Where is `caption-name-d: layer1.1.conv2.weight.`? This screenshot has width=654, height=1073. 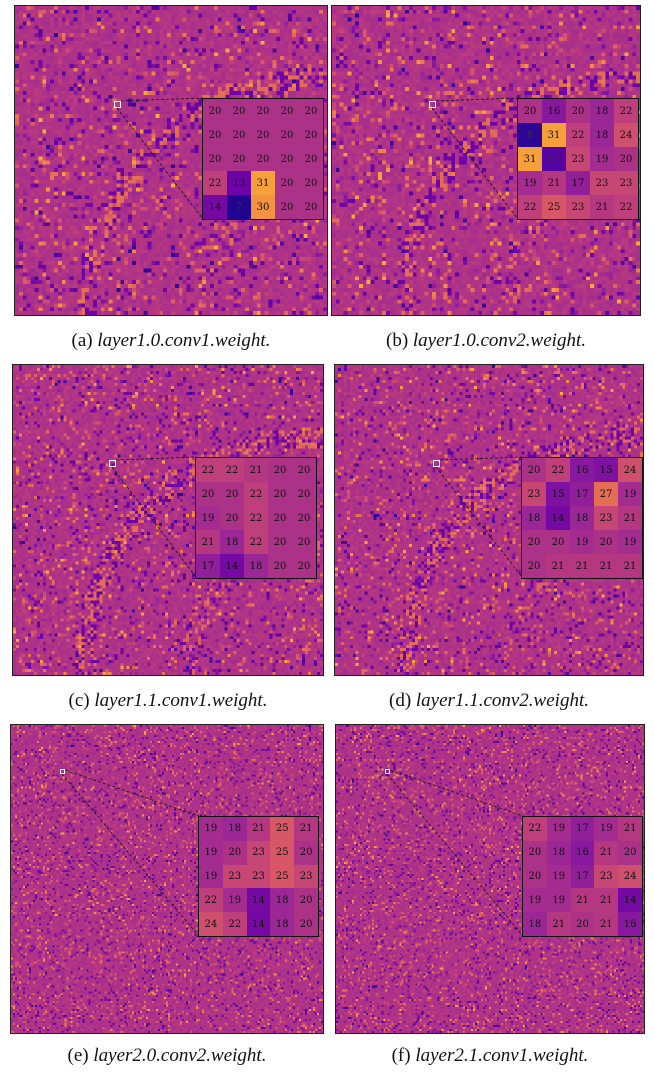 caption-name-d: layer1.1.conv2.weight. is located at coordinates (502, 700).